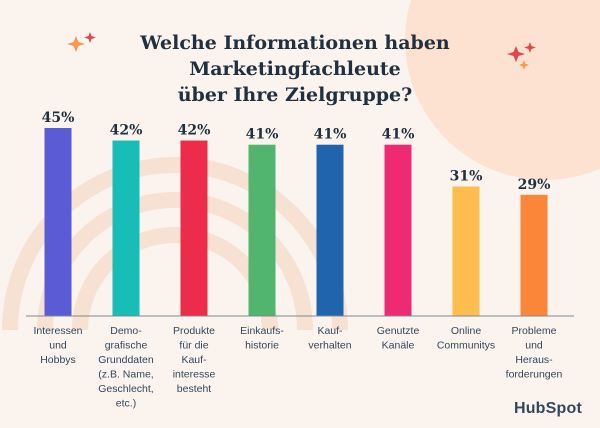  I want to click on bar-value-label: 29%, so click(534, 185).